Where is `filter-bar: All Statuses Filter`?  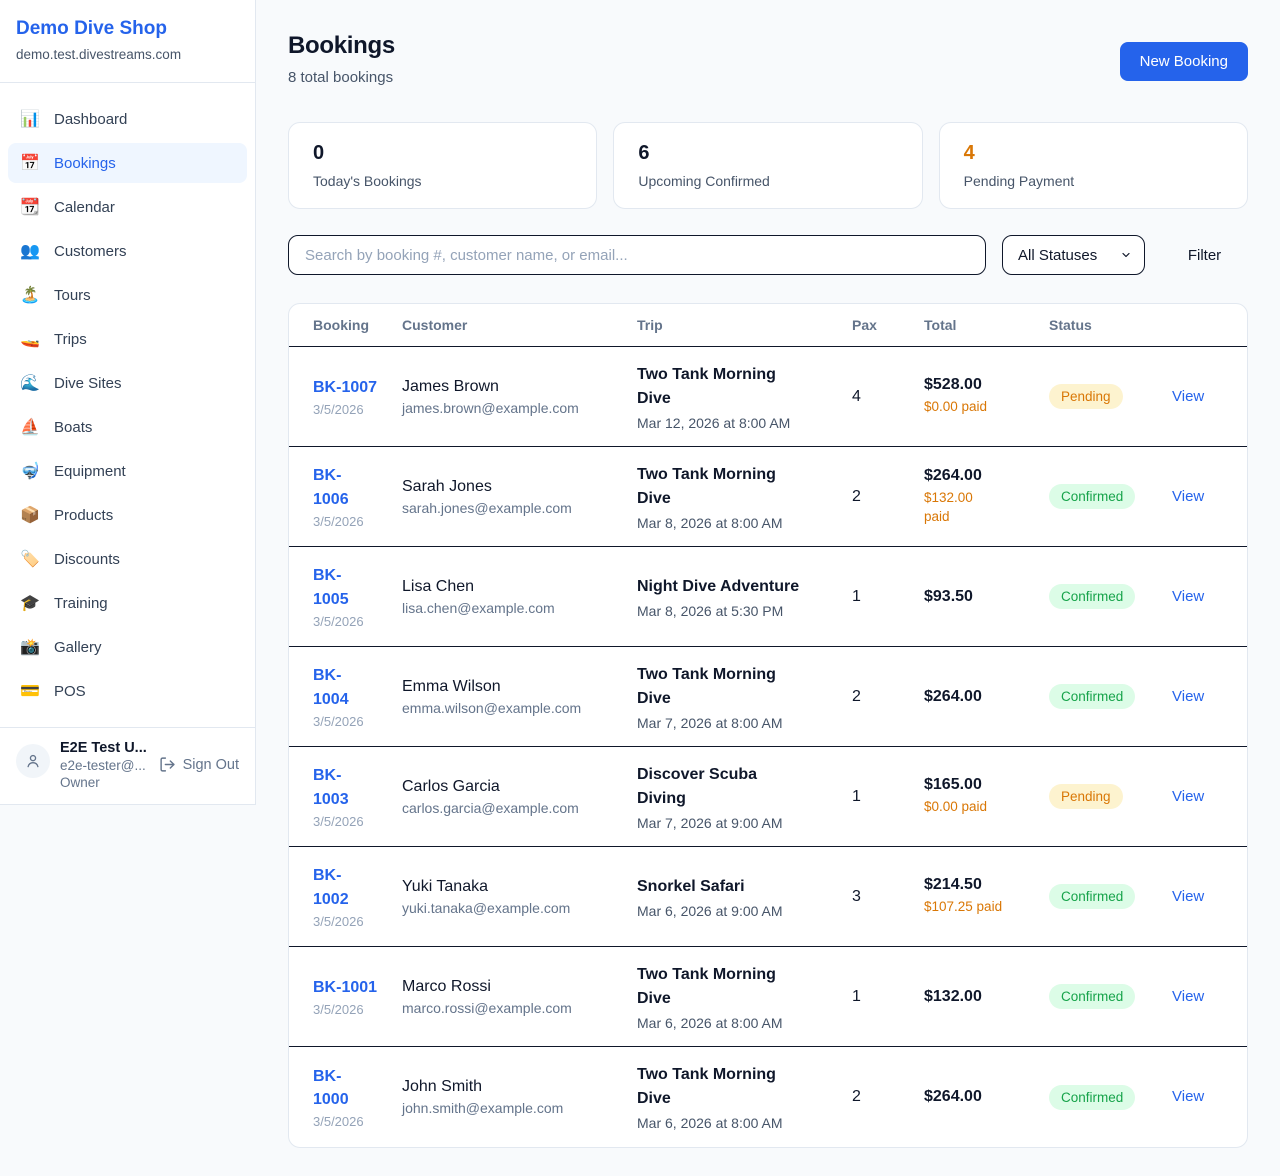
filter-bar: All Statuses Filter is located at coordinates (768, 255).